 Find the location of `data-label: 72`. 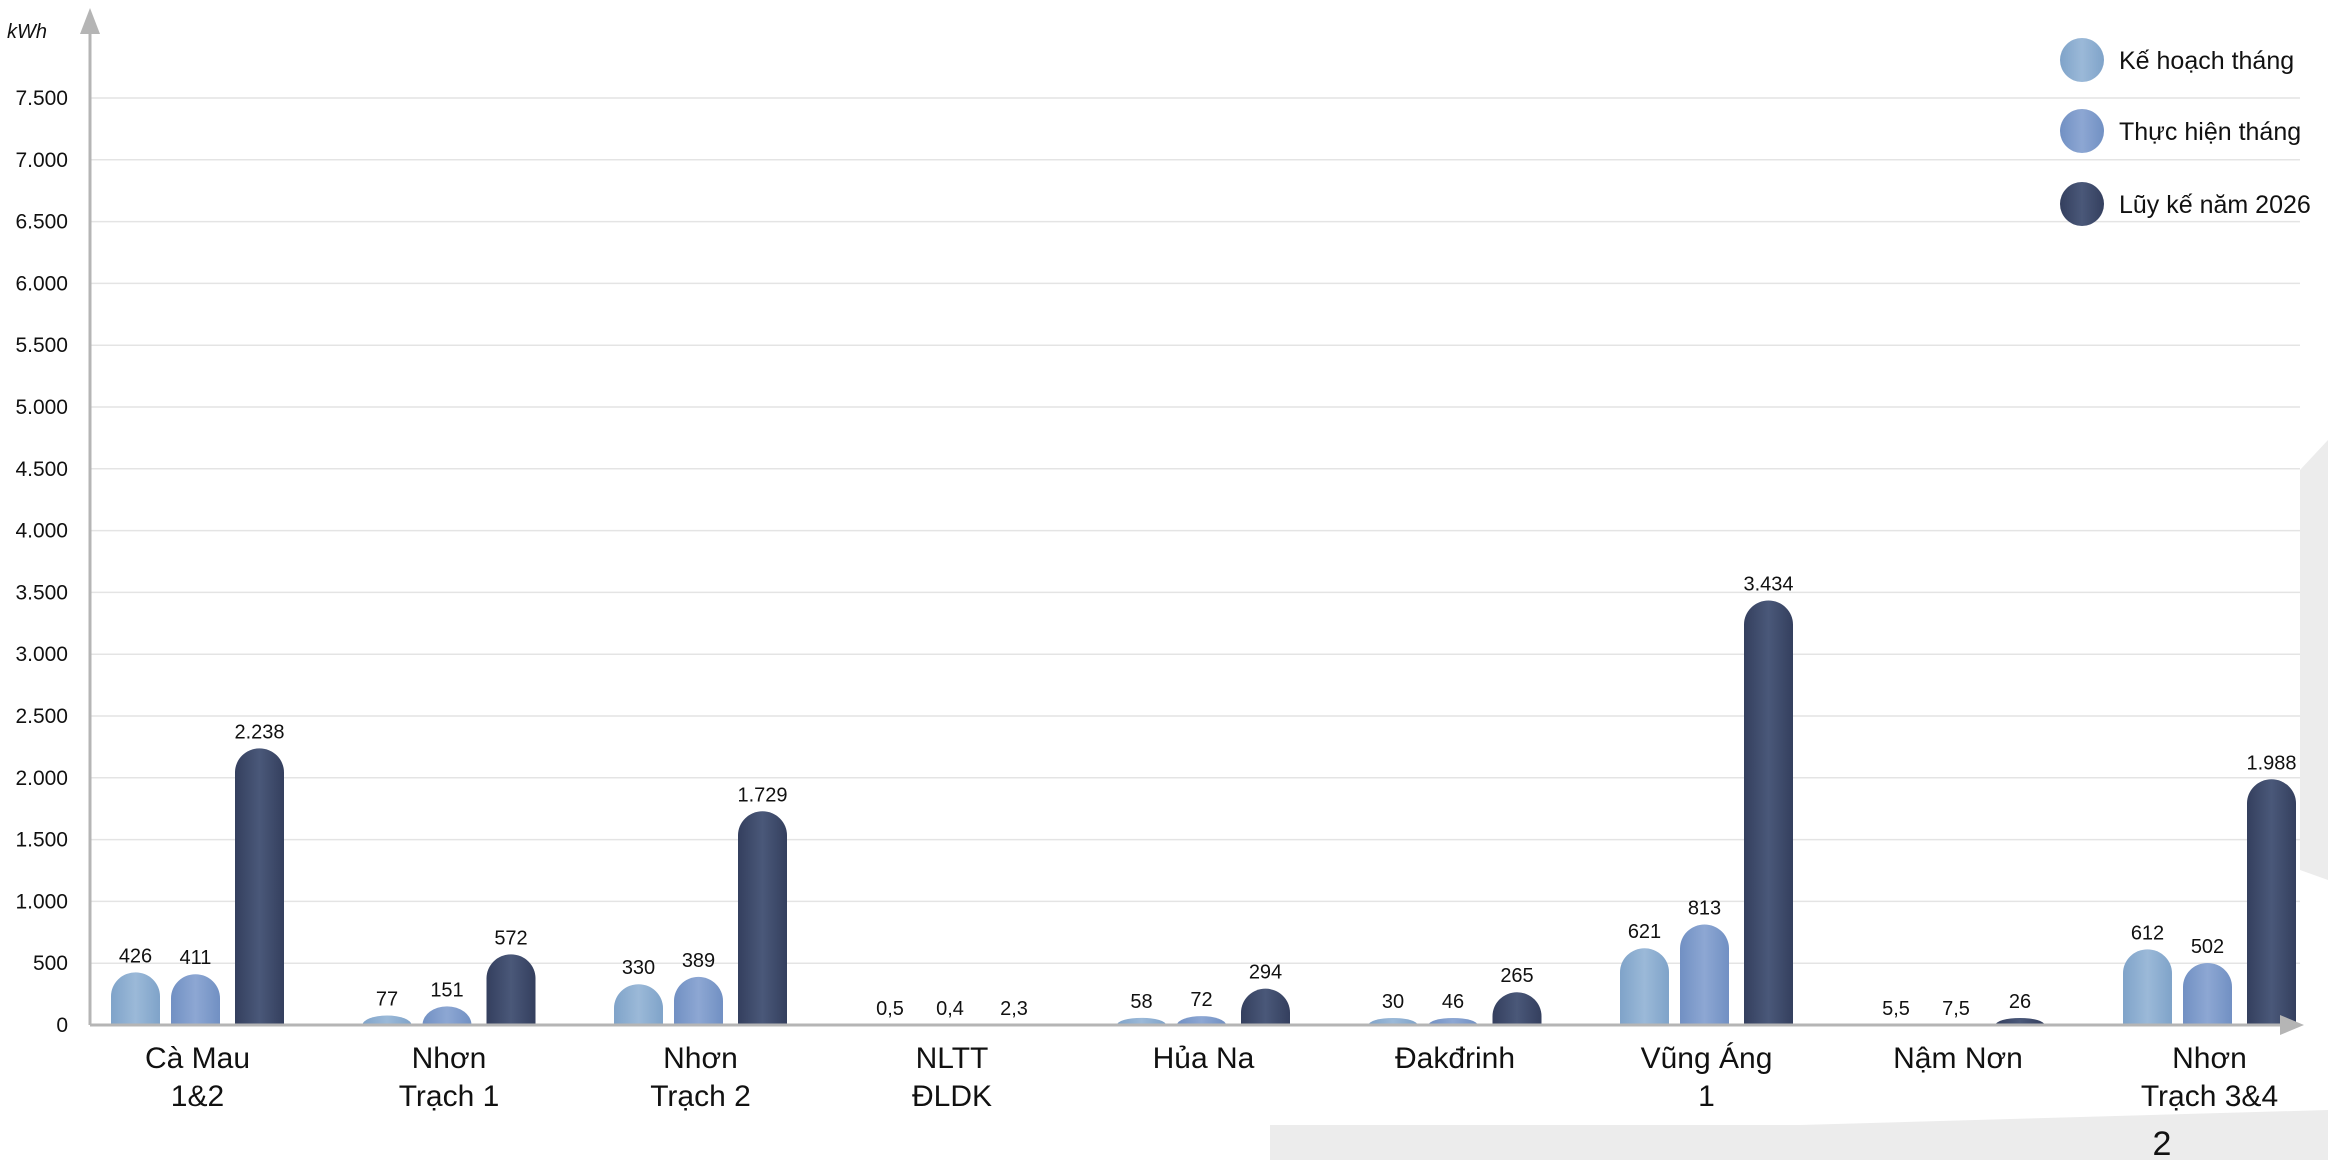

data-label: 72 is located at coordinates (1201, 1000).